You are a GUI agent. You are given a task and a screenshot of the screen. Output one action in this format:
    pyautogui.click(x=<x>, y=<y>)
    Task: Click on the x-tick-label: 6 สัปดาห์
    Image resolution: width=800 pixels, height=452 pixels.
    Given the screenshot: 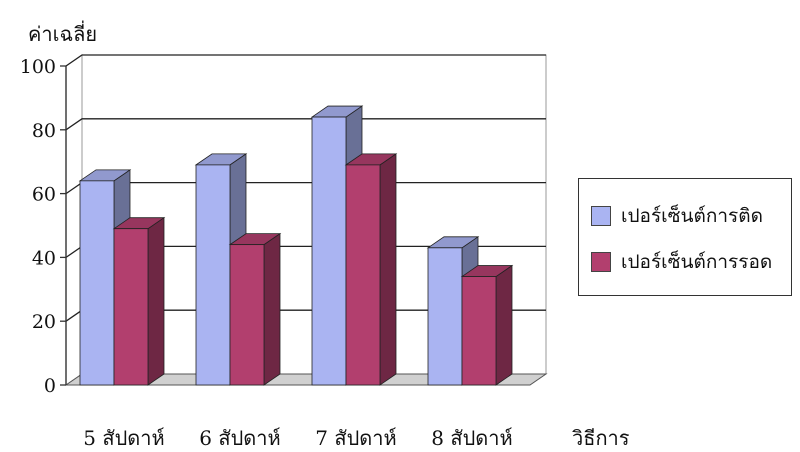 What is the action you would take?
    pyautogui.click(x=239, y=438)
    